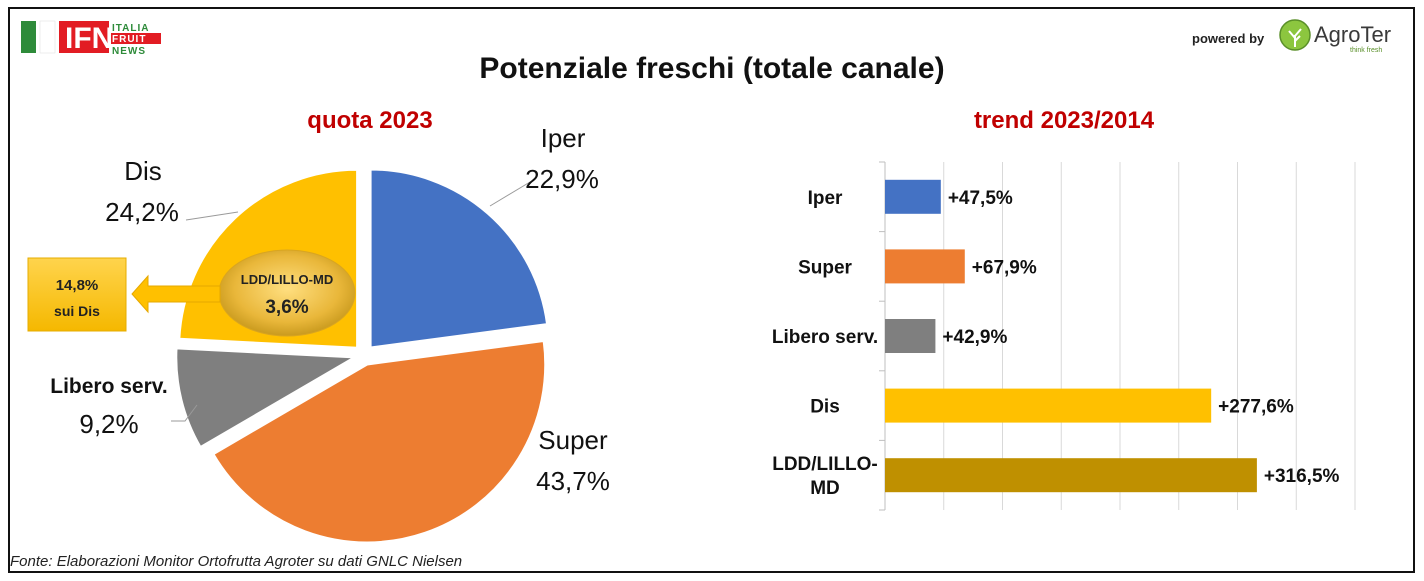 This screenshot has width=1424, height=581. I want to click on ldd-highlight: LDD/LILLO-MD 3,6%, so click(287, 293).